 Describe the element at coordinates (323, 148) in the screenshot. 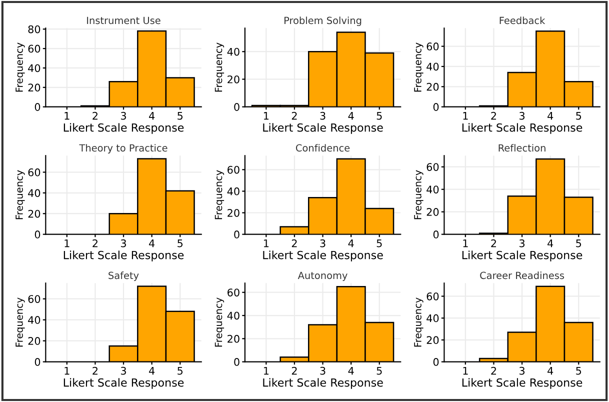

I see `chart-title: Confidence` at that location.